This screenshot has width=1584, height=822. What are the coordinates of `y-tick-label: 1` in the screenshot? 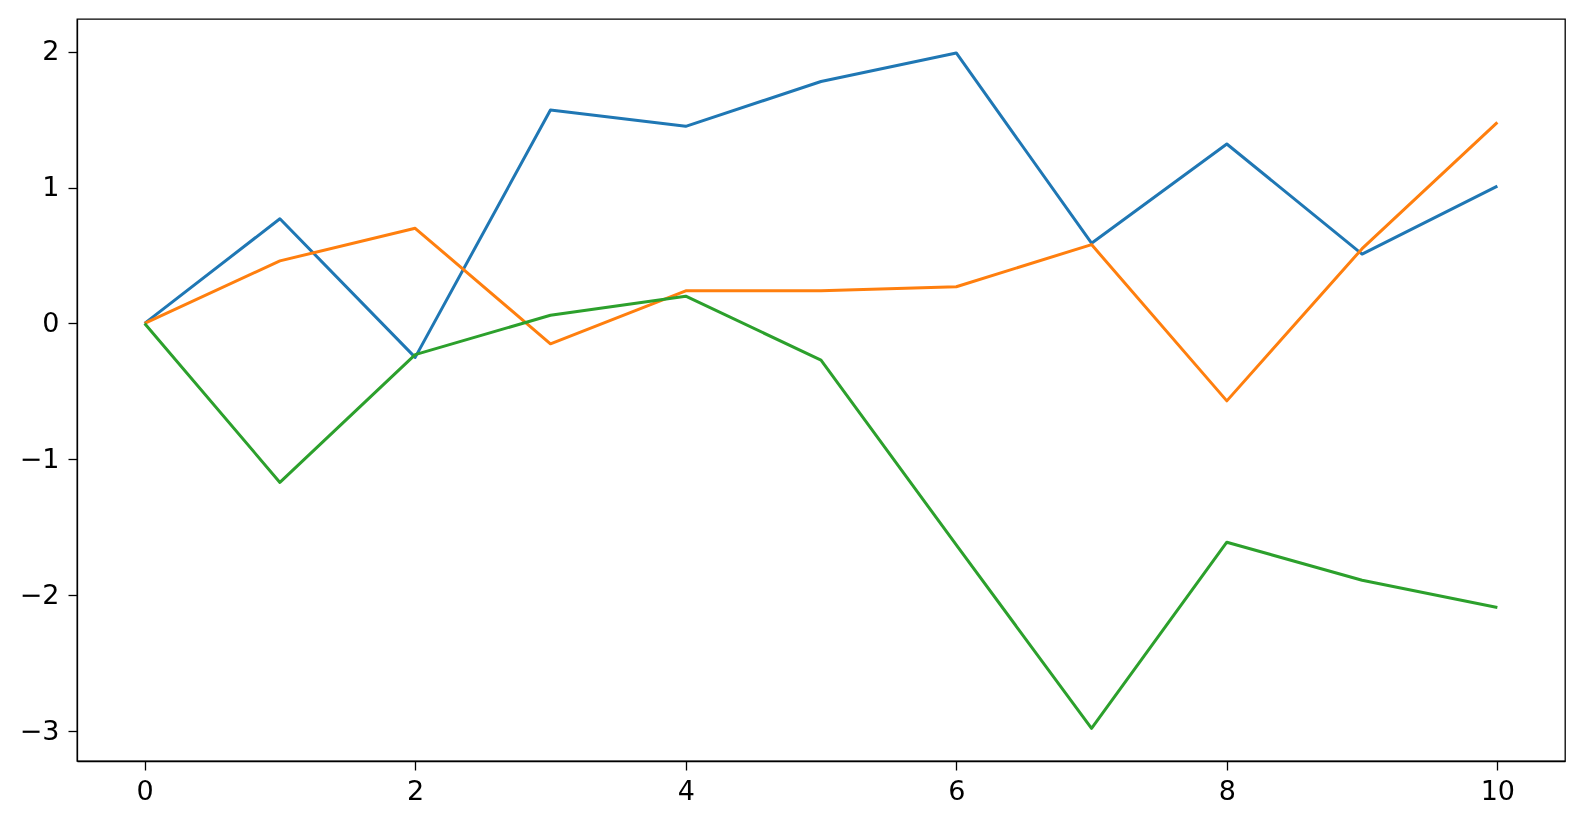 It's located at (51, 187).